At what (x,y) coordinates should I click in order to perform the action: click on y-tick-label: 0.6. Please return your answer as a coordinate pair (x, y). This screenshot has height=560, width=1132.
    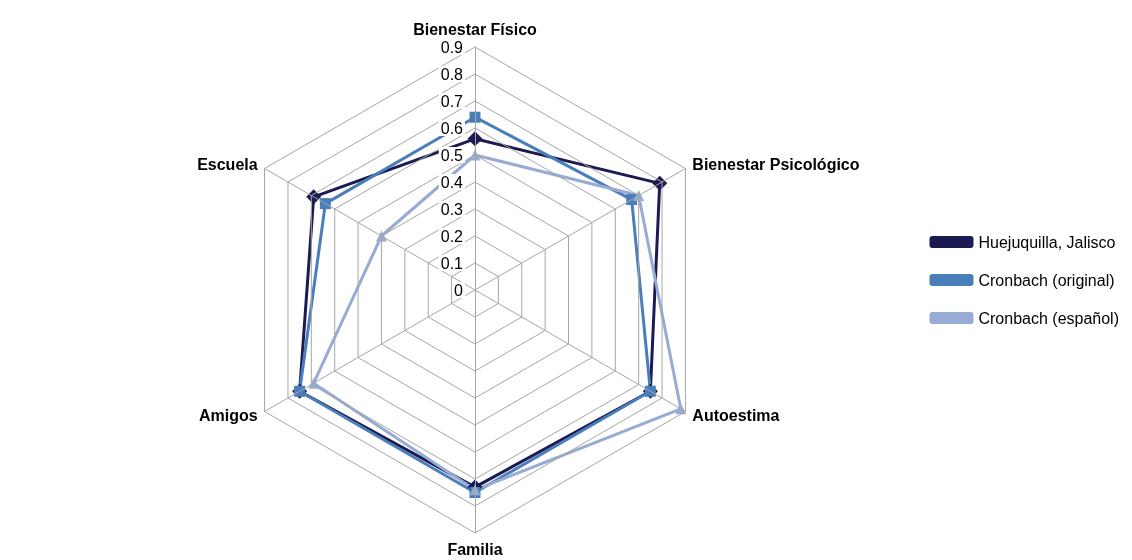
    Looking at the image, I should click on (452, 128).